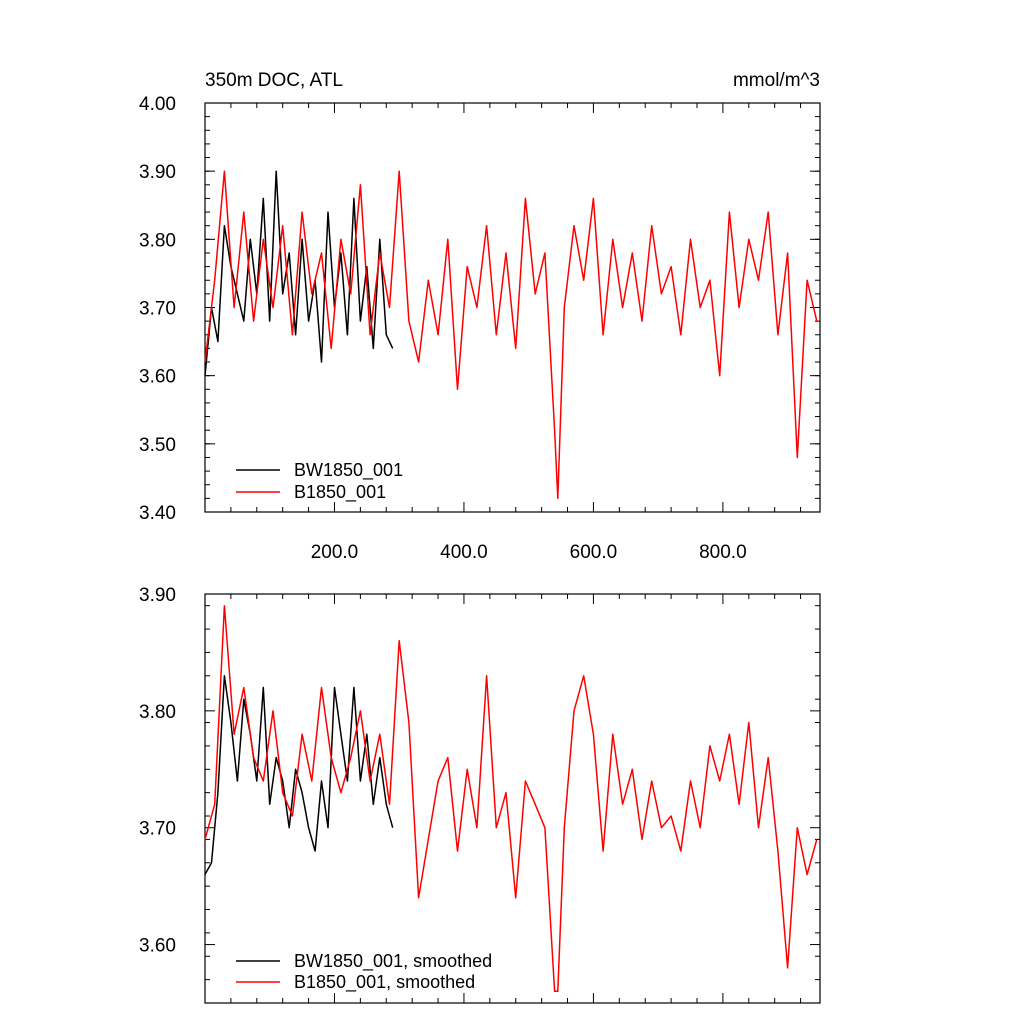 This screenshot has height=1029, width=1024. What do you see at coordinates (335, 552) in the screenshot?
I see `x-tick-label: 200.0` at bounding box center [335, 552].